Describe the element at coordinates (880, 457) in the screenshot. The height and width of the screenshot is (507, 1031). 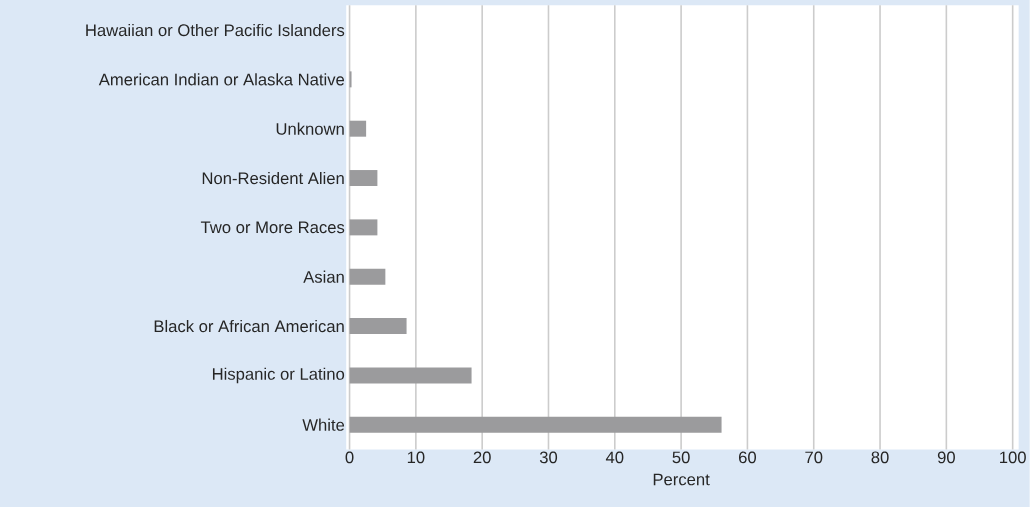
I see `x-tick-label: 80` at that location.